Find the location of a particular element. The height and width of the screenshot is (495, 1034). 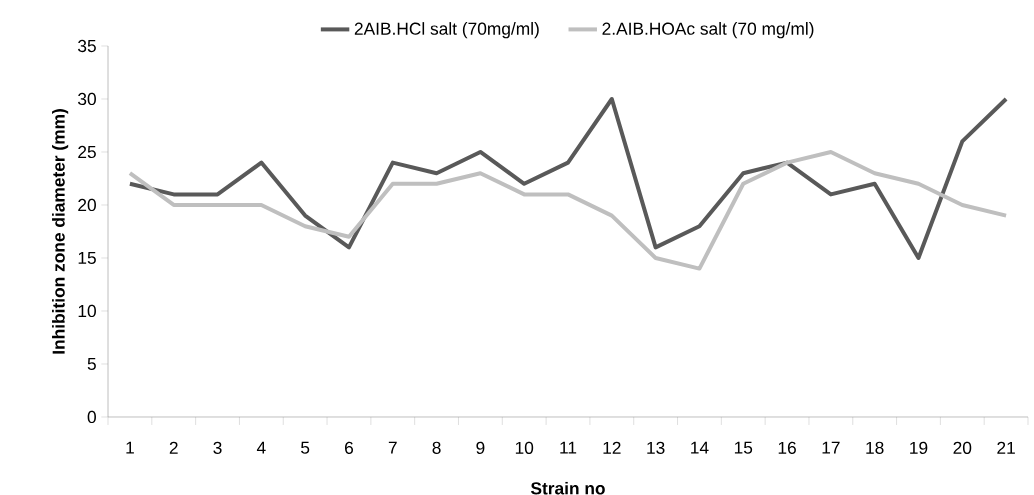

x-tick-label: 3 is located at coordinates (217, 447).